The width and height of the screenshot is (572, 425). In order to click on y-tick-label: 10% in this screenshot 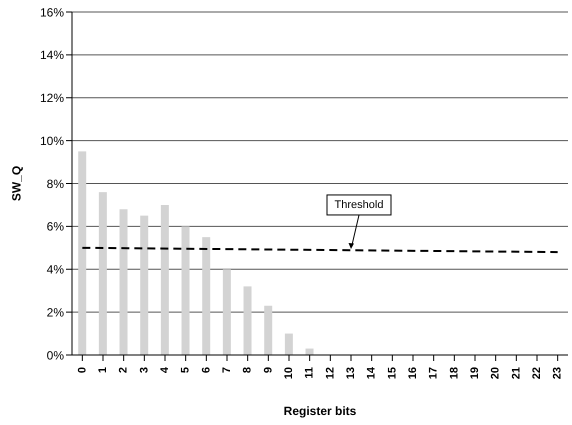, I will do `click(52, 141)`.